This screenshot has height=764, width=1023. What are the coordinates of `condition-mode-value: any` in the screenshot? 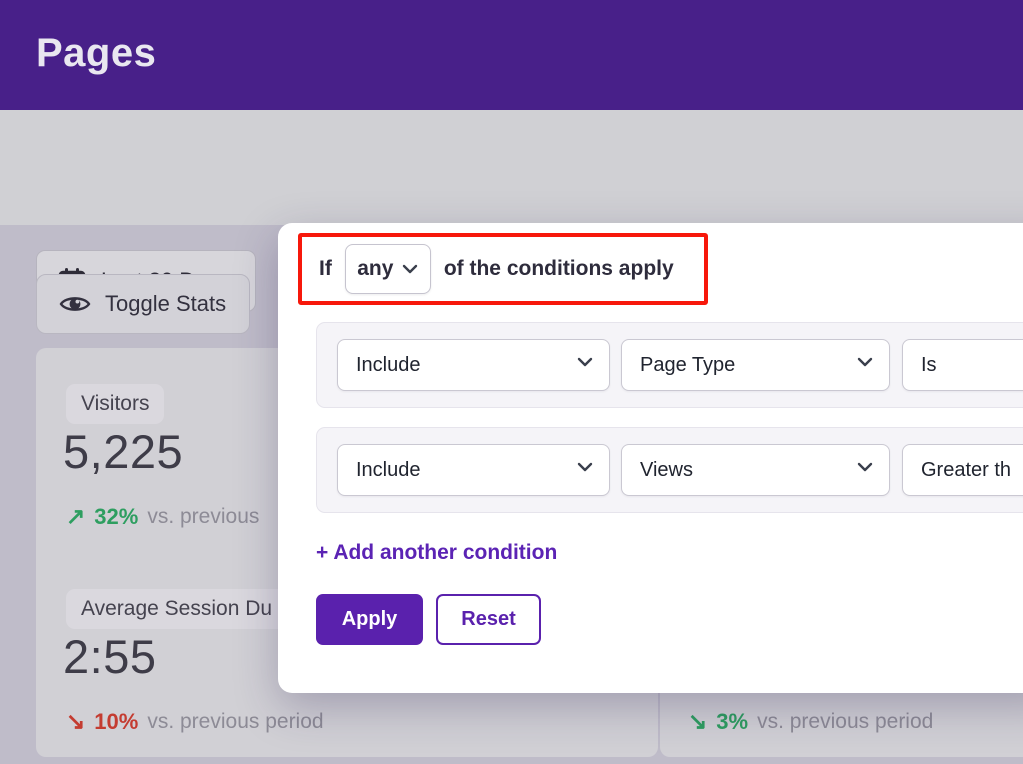 It's located at (375, 268).